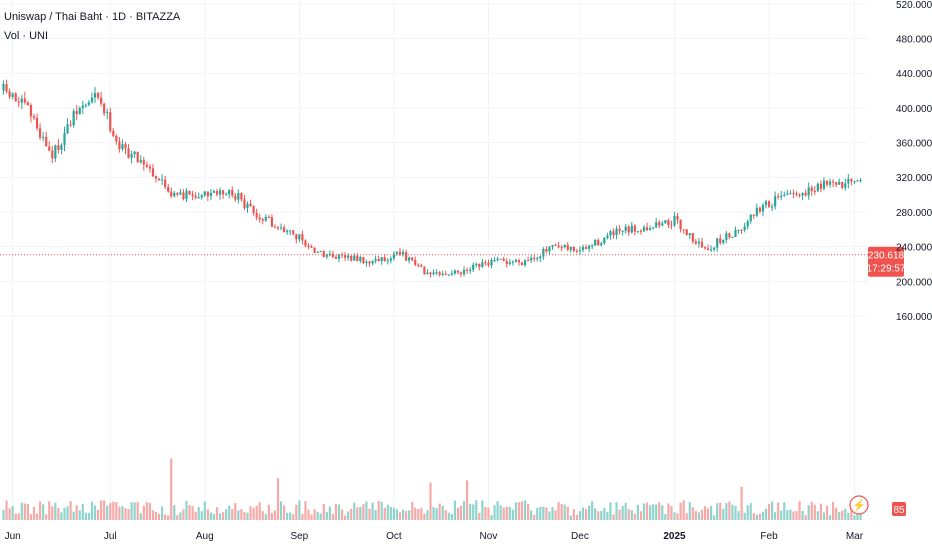 This screenshot has height=555, width=932. Describe the element at coordinates (859, 505) in the screenshot. I see `flash-icon` at that location.